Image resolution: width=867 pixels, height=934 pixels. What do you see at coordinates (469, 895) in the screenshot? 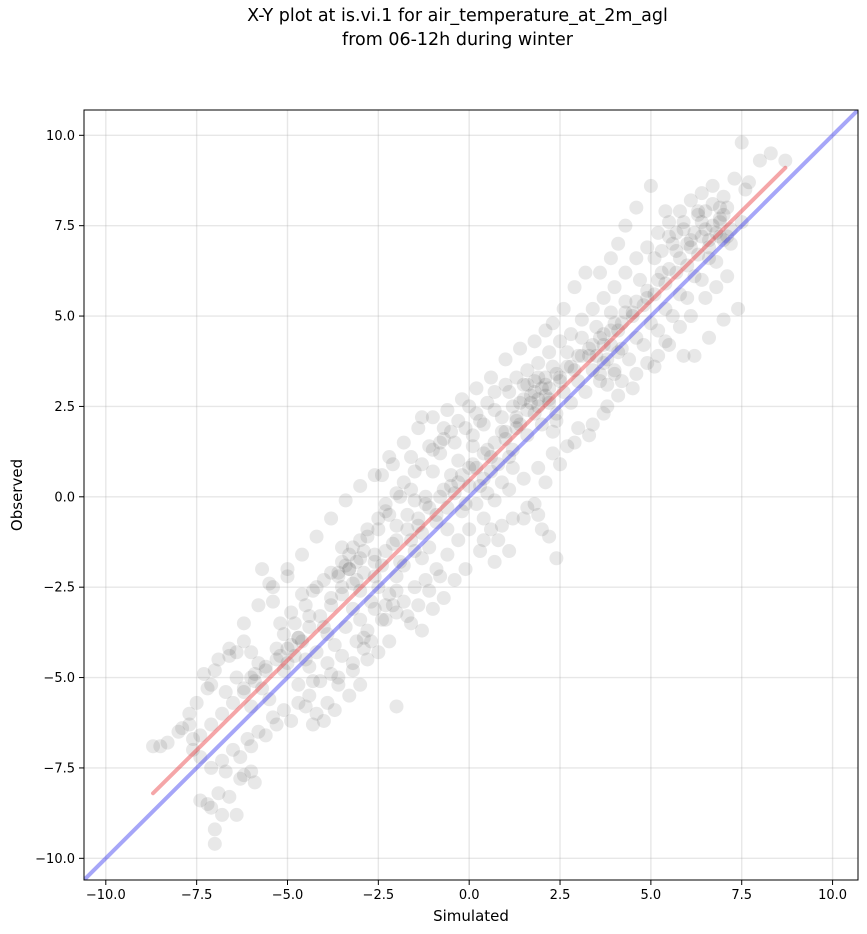
I see `x-tick-label: 0.0` at bounding box center [469, 895].